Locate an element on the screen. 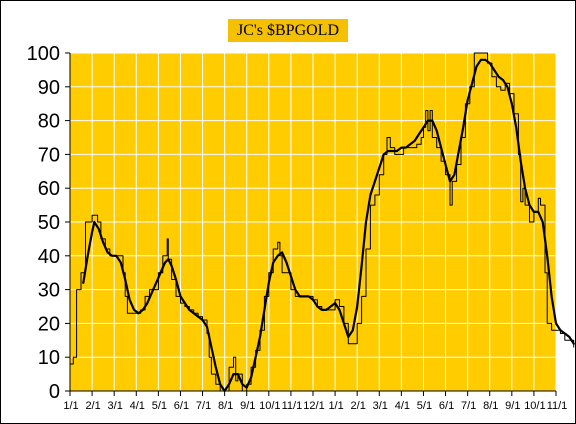 The height and width of the screenshot is (424, 576). y-axis-ticks: 0 10 20 30 40 50 60 70 80 90 100 is located at coordinates (48, 223).